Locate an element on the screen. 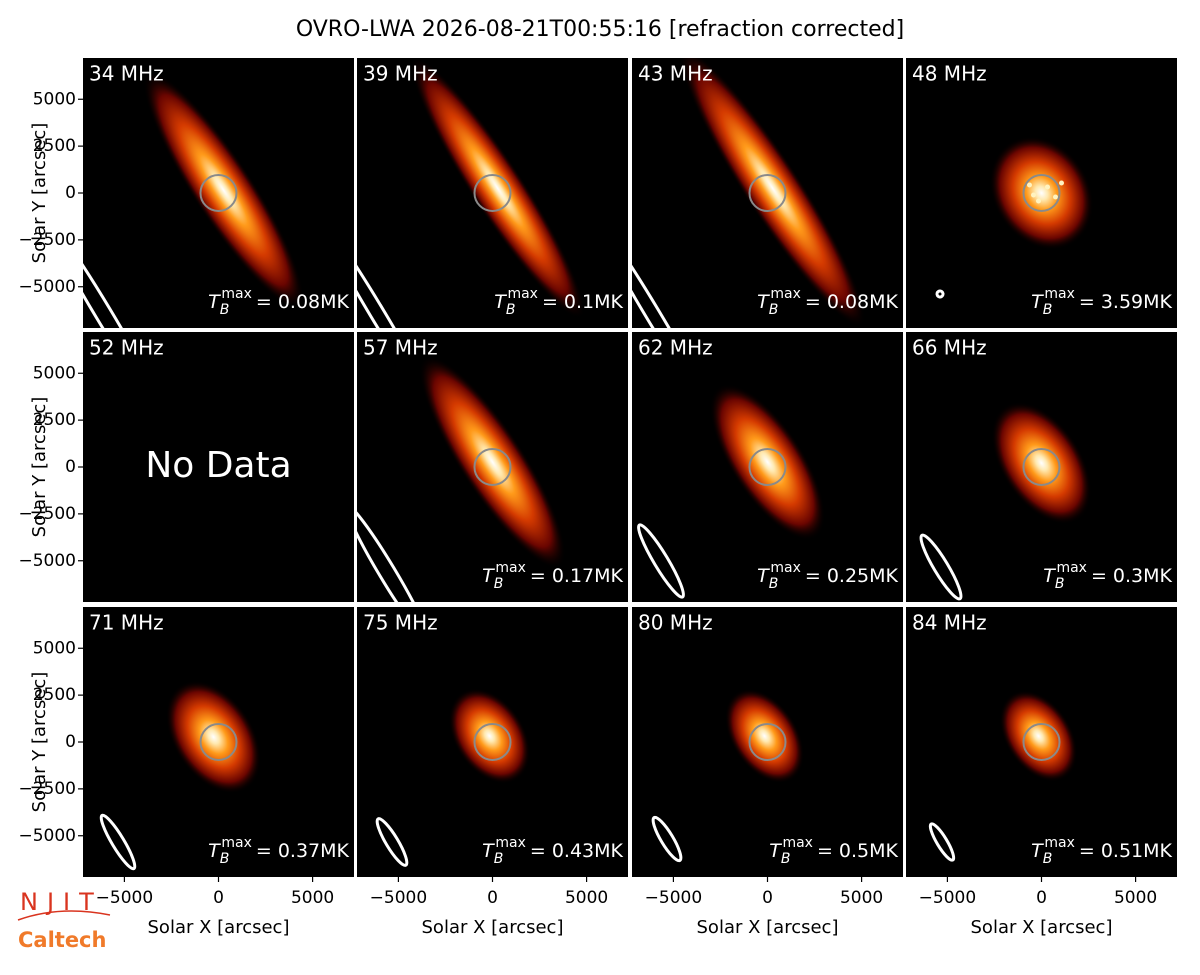  tb-max-annotation: TBmax = 0.37MK is located at coordinates (278, 851).